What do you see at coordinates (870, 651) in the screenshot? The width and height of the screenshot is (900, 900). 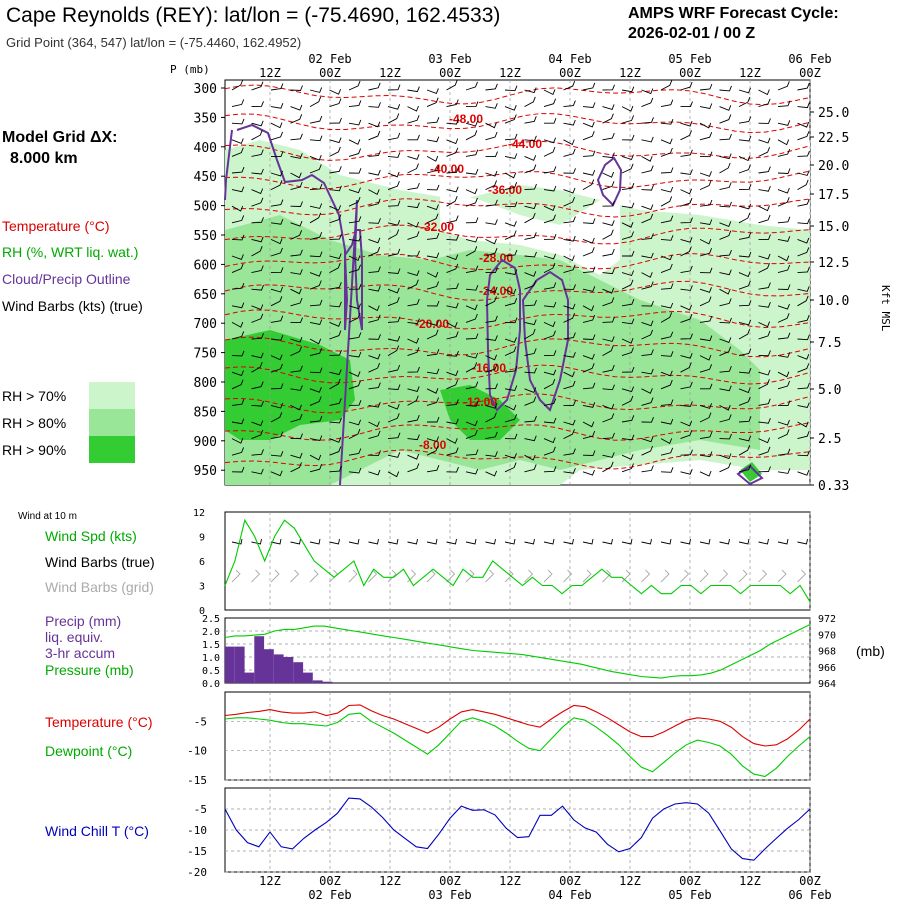 I see `mb-unit-label: (mb)` at bounding box center [870, 651].